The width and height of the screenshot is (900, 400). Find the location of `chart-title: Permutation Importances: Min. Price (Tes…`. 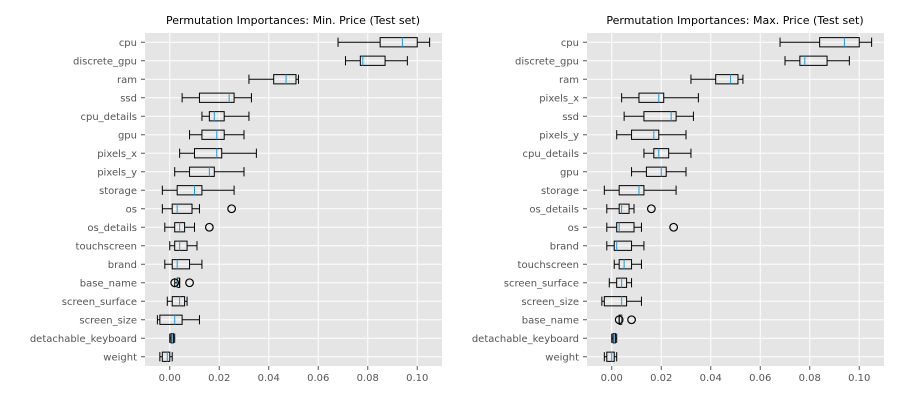

chart-title: Permutation Importances: Min. Price (Tes… is located at coordinates (293, 20).